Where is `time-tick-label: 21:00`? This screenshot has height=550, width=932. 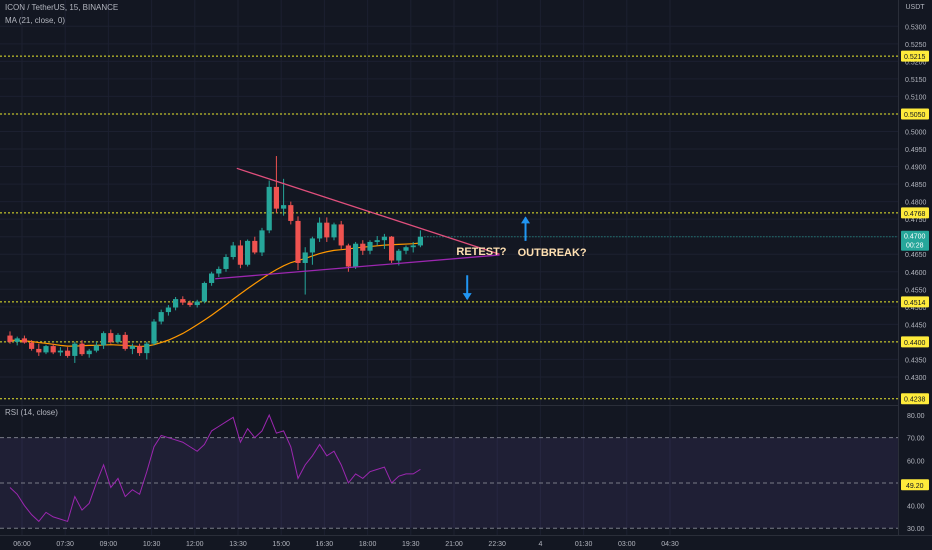
time-tick-label: 21:00 is located at coordinates (454, 544).